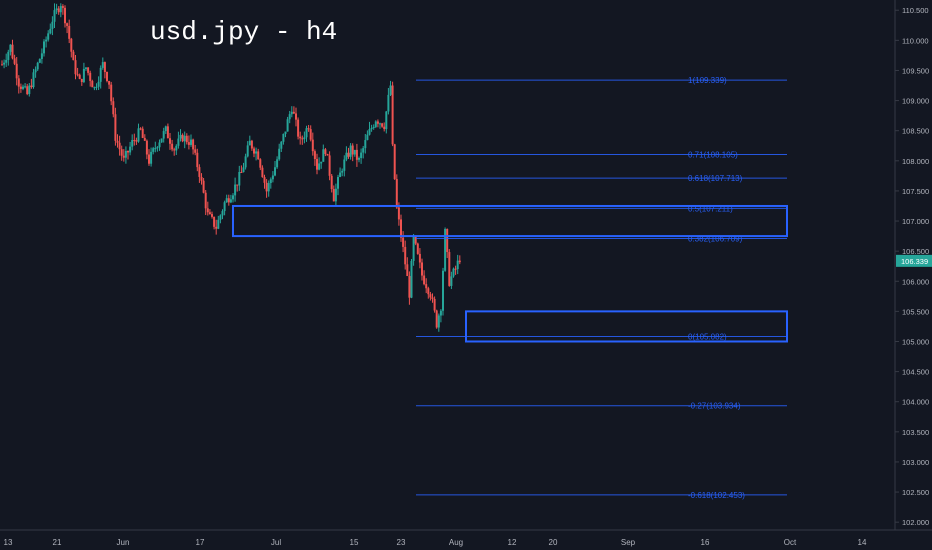 This screenshot has width=932, height=550. What do you see at coordinates (915, 161) in the screenshot?
I see `y-tick-label: 108.000` at bounding box center [915, 161].